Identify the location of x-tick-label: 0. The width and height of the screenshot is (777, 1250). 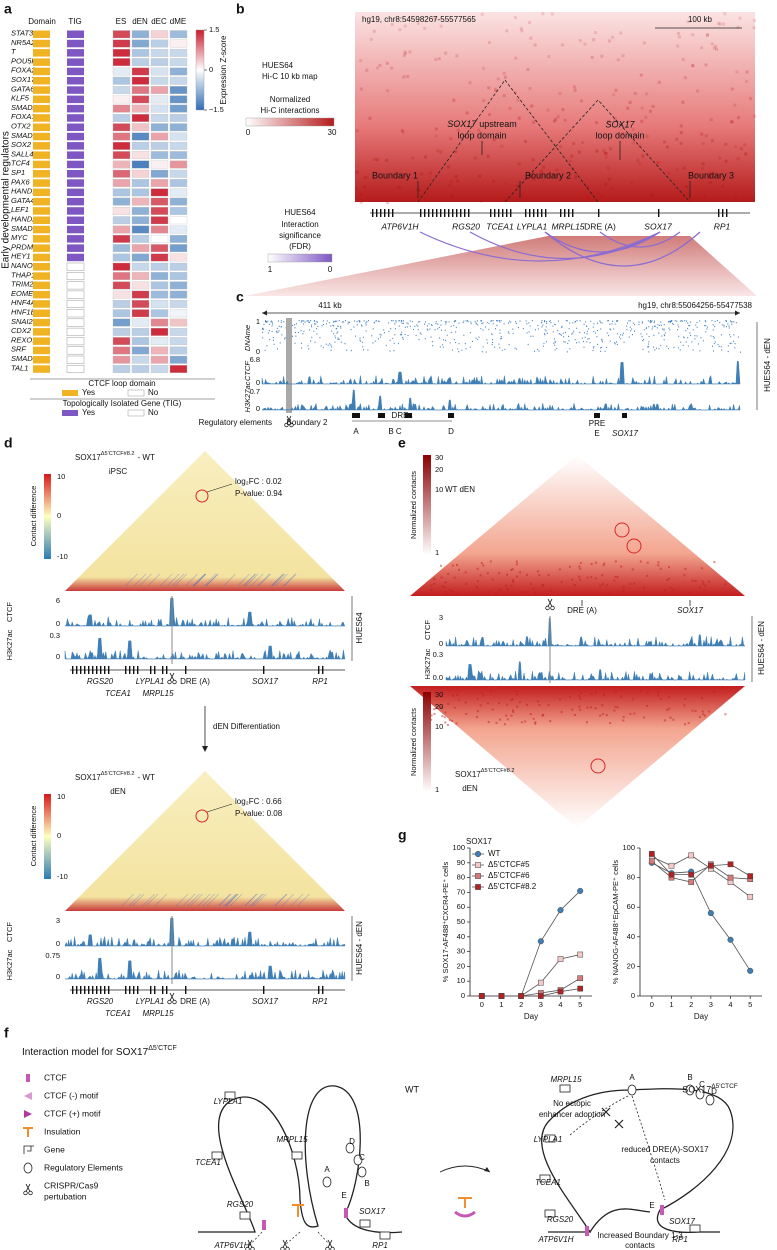
(482, 1004).